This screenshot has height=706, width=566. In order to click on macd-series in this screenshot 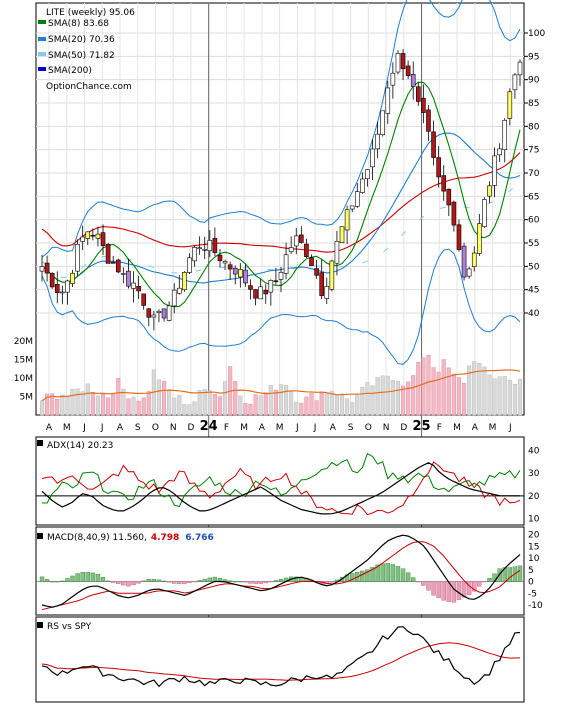, I will do `click(280, 572)`.